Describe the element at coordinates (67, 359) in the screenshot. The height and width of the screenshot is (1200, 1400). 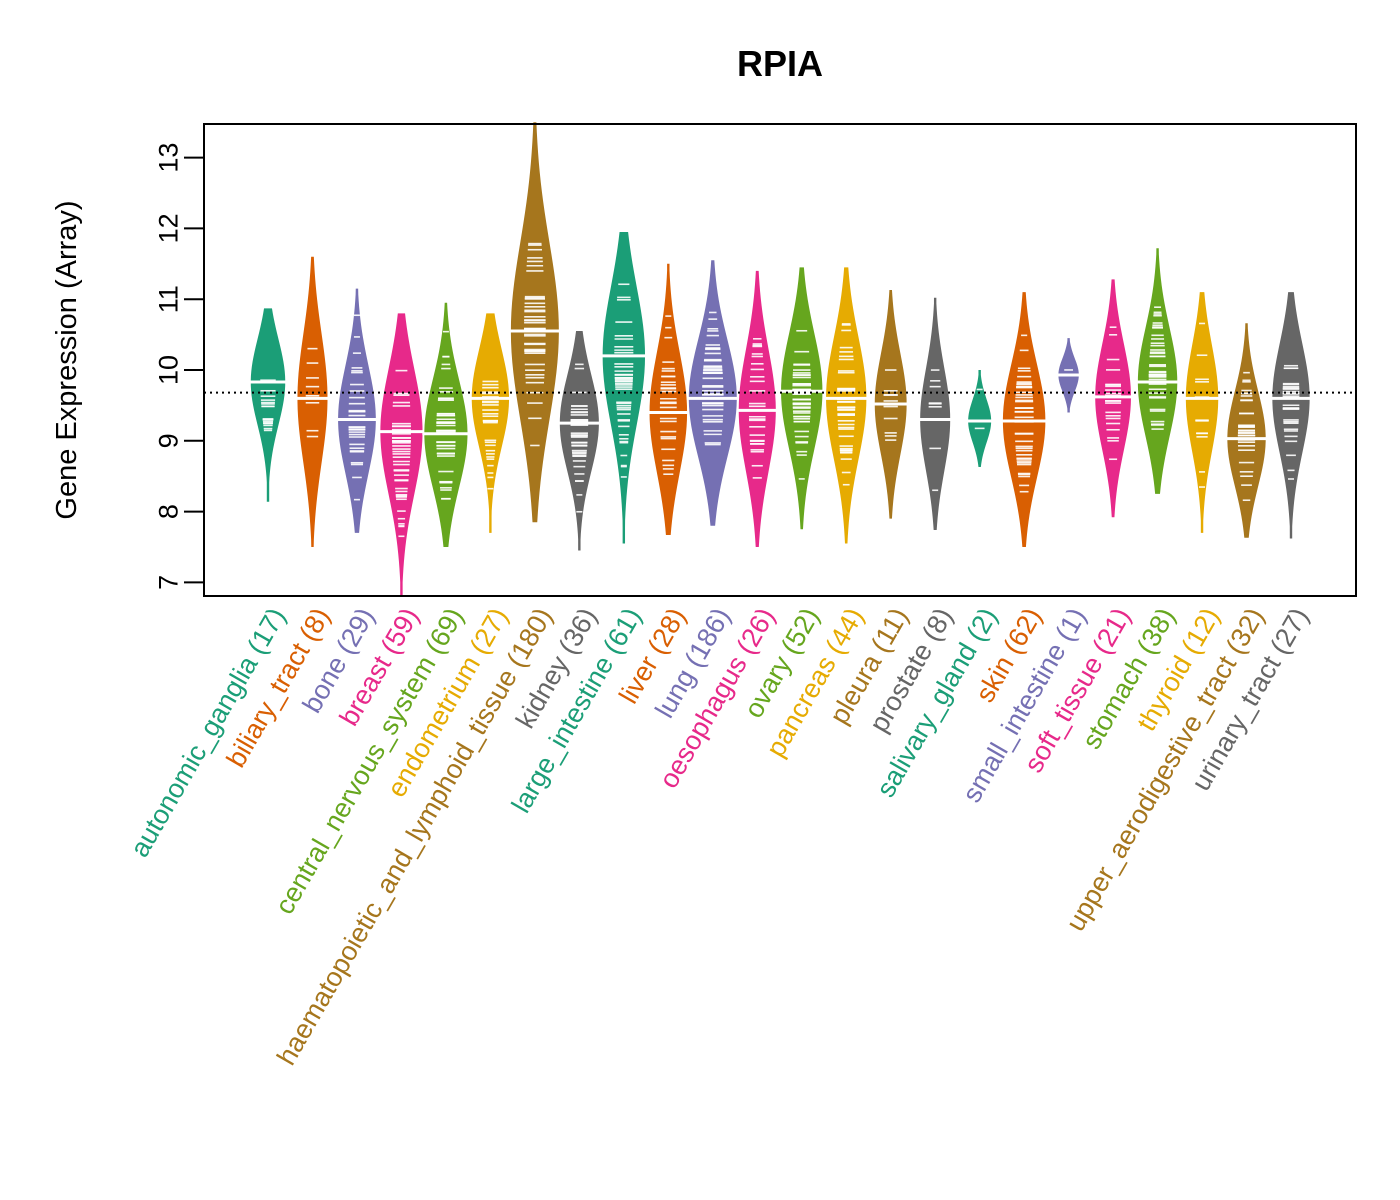
I see `y-axis-label: Gene Expression (Array)` at that location.